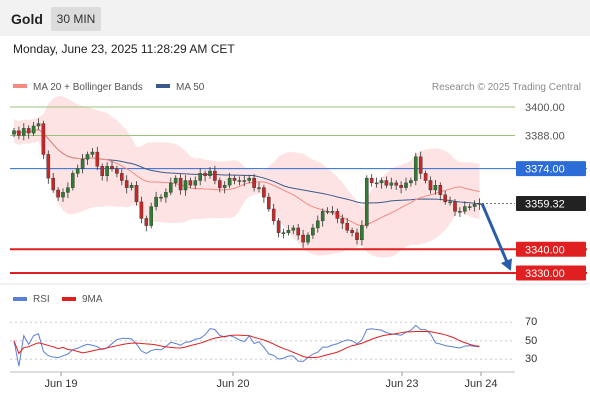 The image size is (590, 400). I want to click on datetime-label: Monday, June 23, 2025 11:28:29 AM CET, so click(124, 49).